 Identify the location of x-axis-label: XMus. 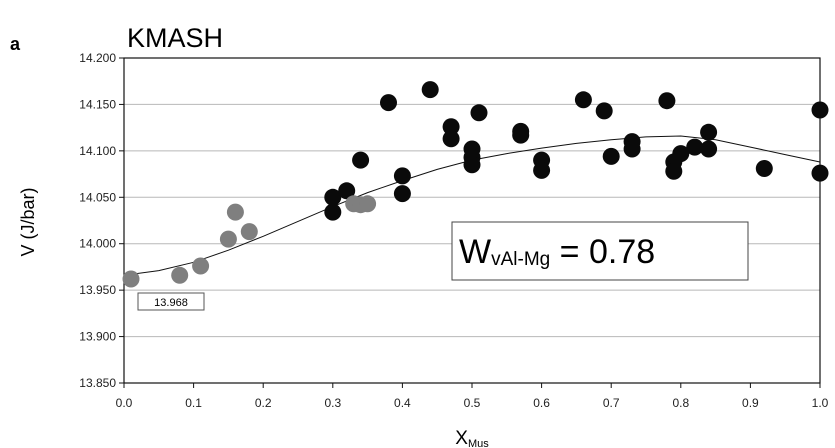
(472, 438).